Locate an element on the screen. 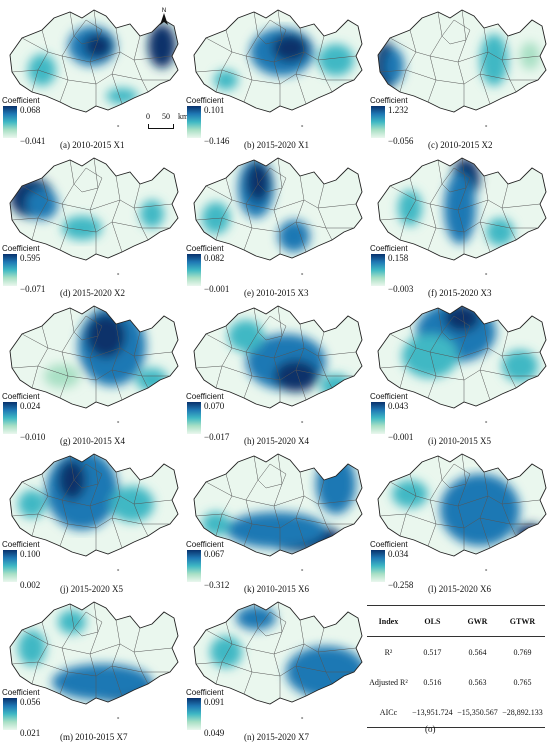 This screenshot has width=550, height=742. table-cell: 0.517 is located at coordinates (432, 652).